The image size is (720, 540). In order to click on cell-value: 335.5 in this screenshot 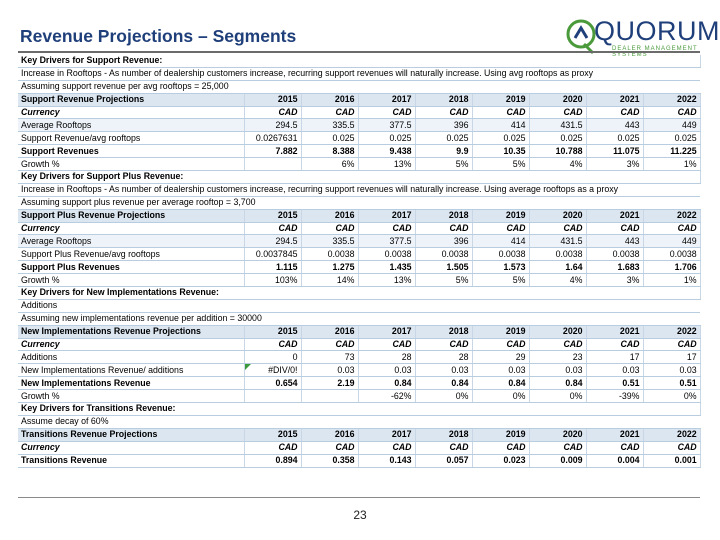, I will do `click(330, 241)`.